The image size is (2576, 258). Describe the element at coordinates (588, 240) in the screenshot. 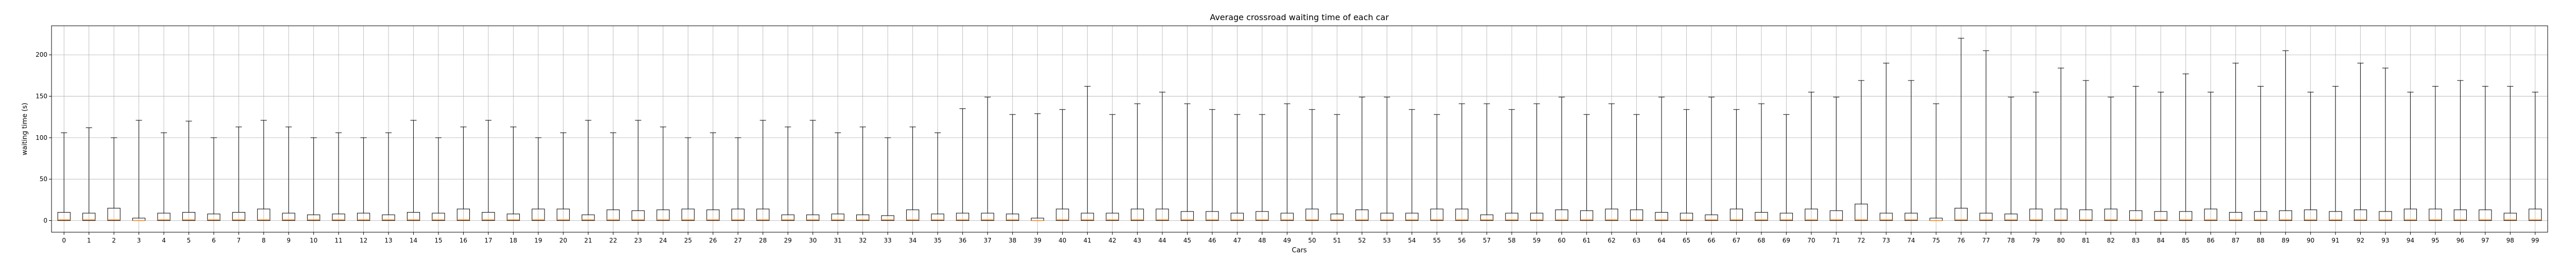

I see `x-tick-label: 21` at that location.